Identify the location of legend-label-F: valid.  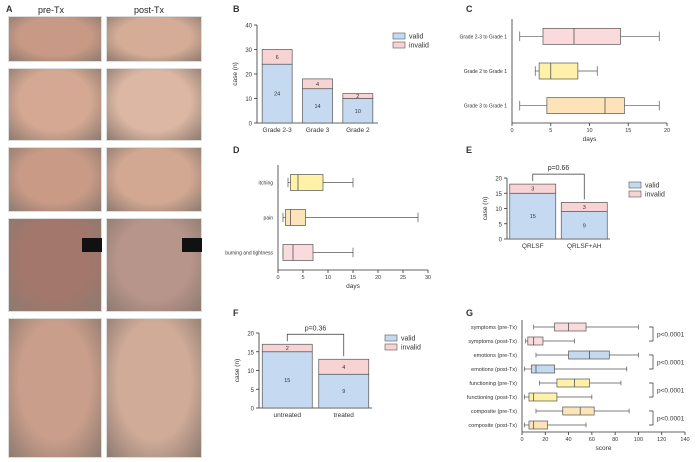
(408, 339).